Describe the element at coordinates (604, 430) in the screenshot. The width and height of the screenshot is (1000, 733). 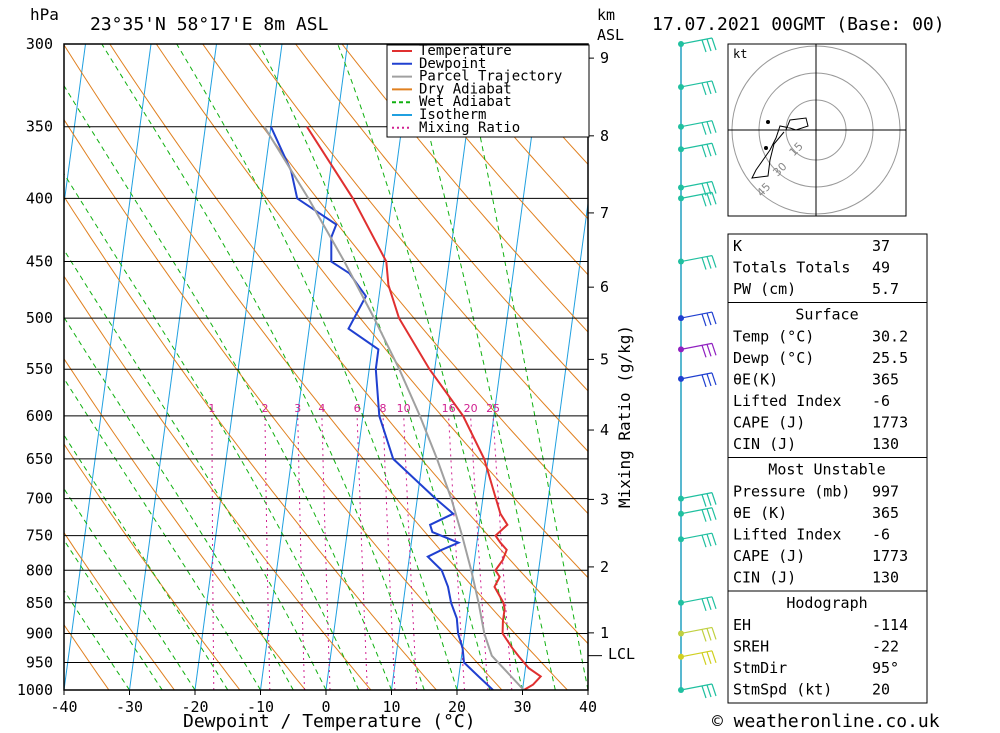
I see `km-tick-label: 4` at that location.